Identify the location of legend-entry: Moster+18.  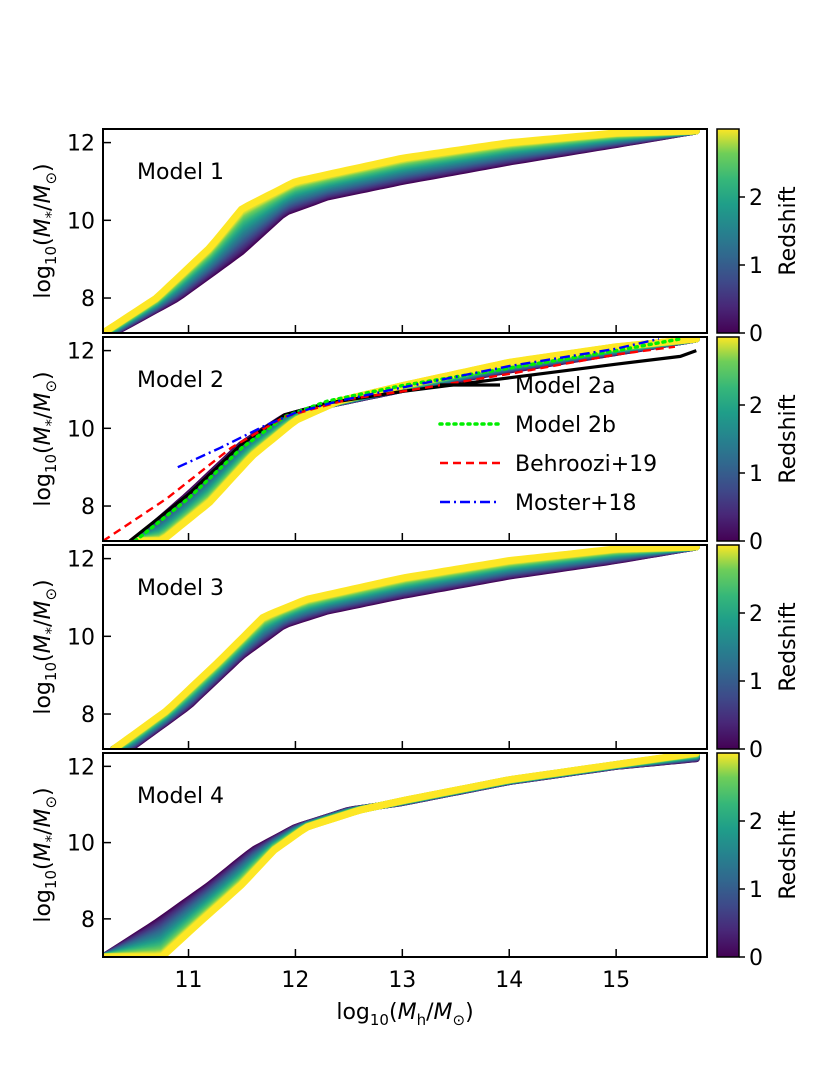
(576, 503).